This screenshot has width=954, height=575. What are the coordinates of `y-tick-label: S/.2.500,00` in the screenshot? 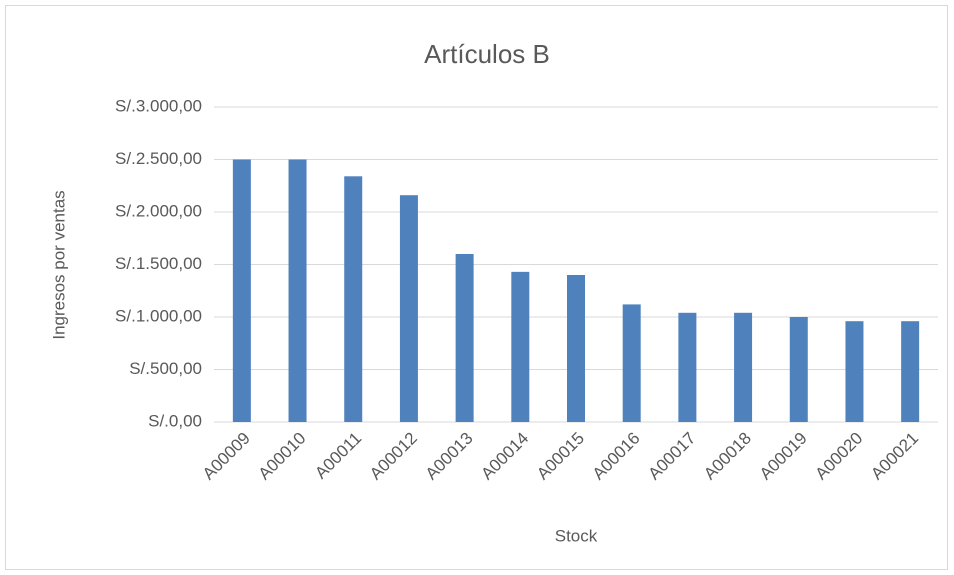 It's located at (158, 158).